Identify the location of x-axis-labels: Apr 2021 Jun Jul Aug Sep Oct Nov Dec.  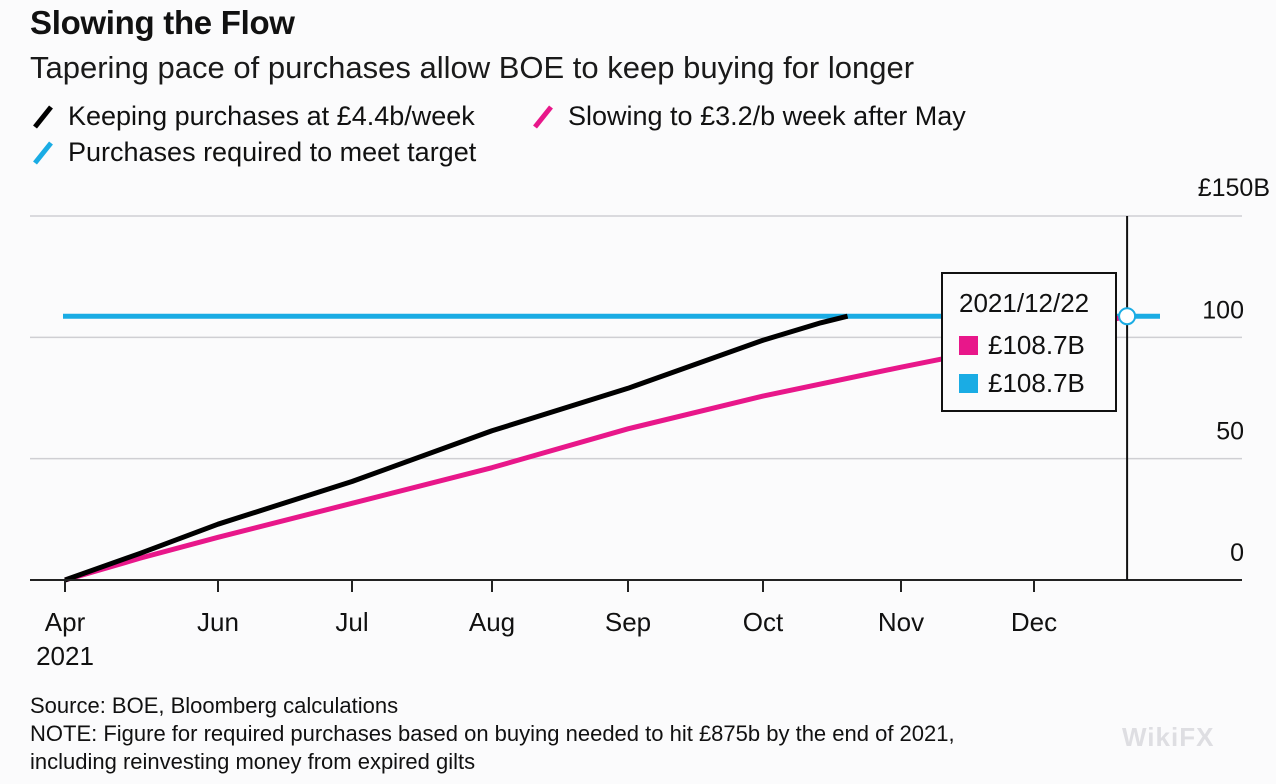
(546, 639).